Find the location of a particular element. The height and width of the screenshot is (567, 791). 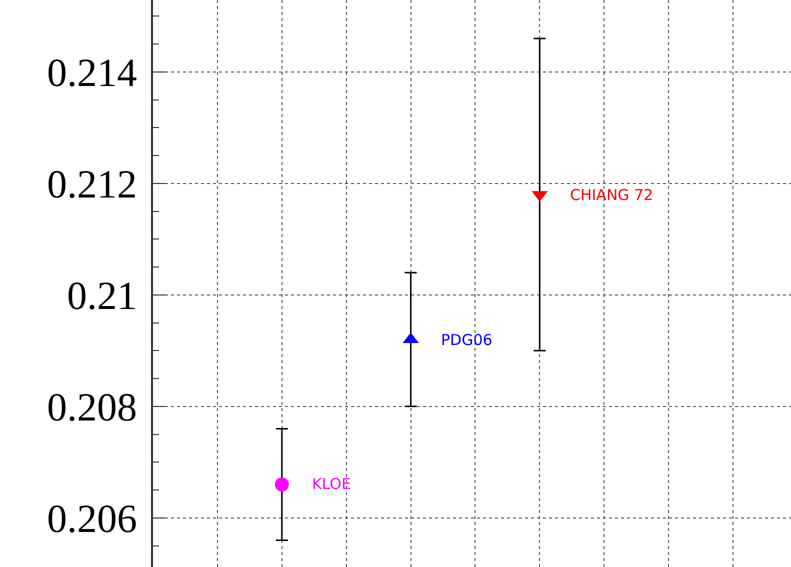

y-tick-label: 0.206 is located at coordinates (92, 518).